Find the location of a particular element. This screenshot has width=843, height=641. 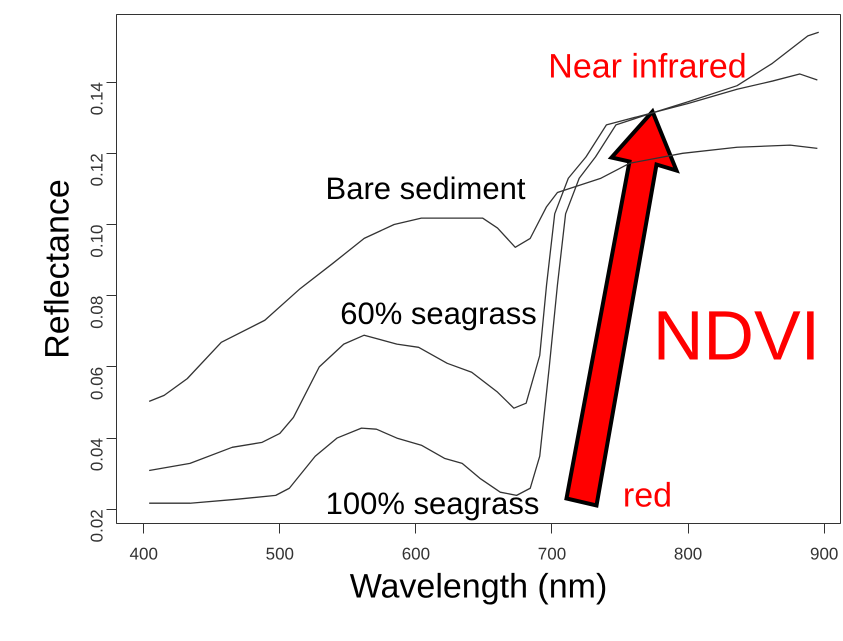

series-label: Bare sediment is located at coordinates (426, 188).